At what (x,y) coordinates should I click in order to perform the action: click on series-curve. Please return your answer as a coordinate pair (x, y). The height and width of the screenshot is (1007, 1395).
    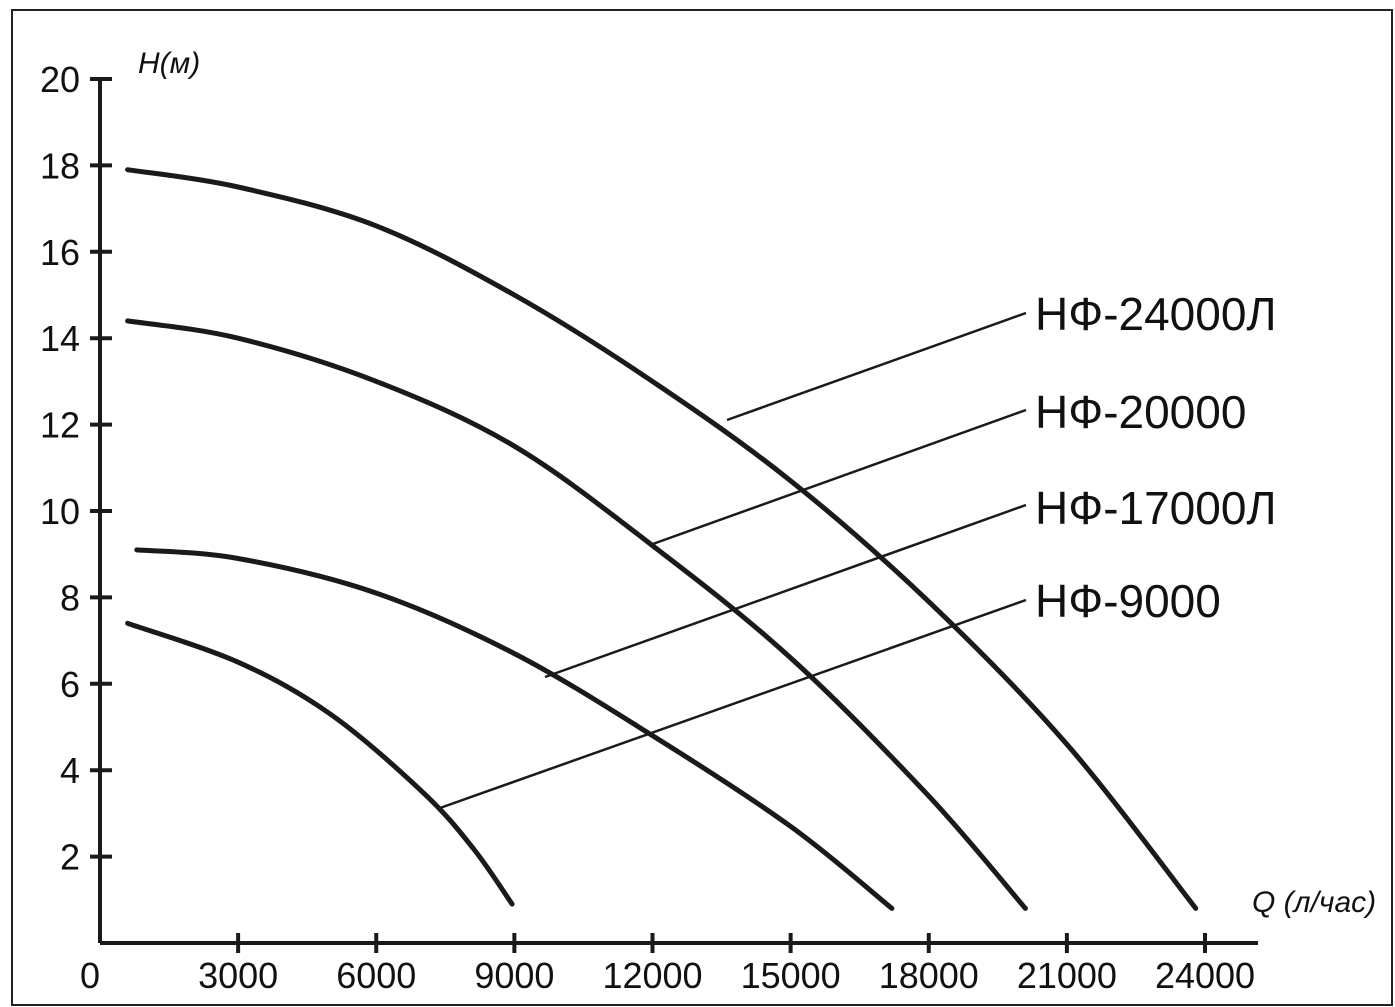
    Looking at the image, I should click on (320, 763).